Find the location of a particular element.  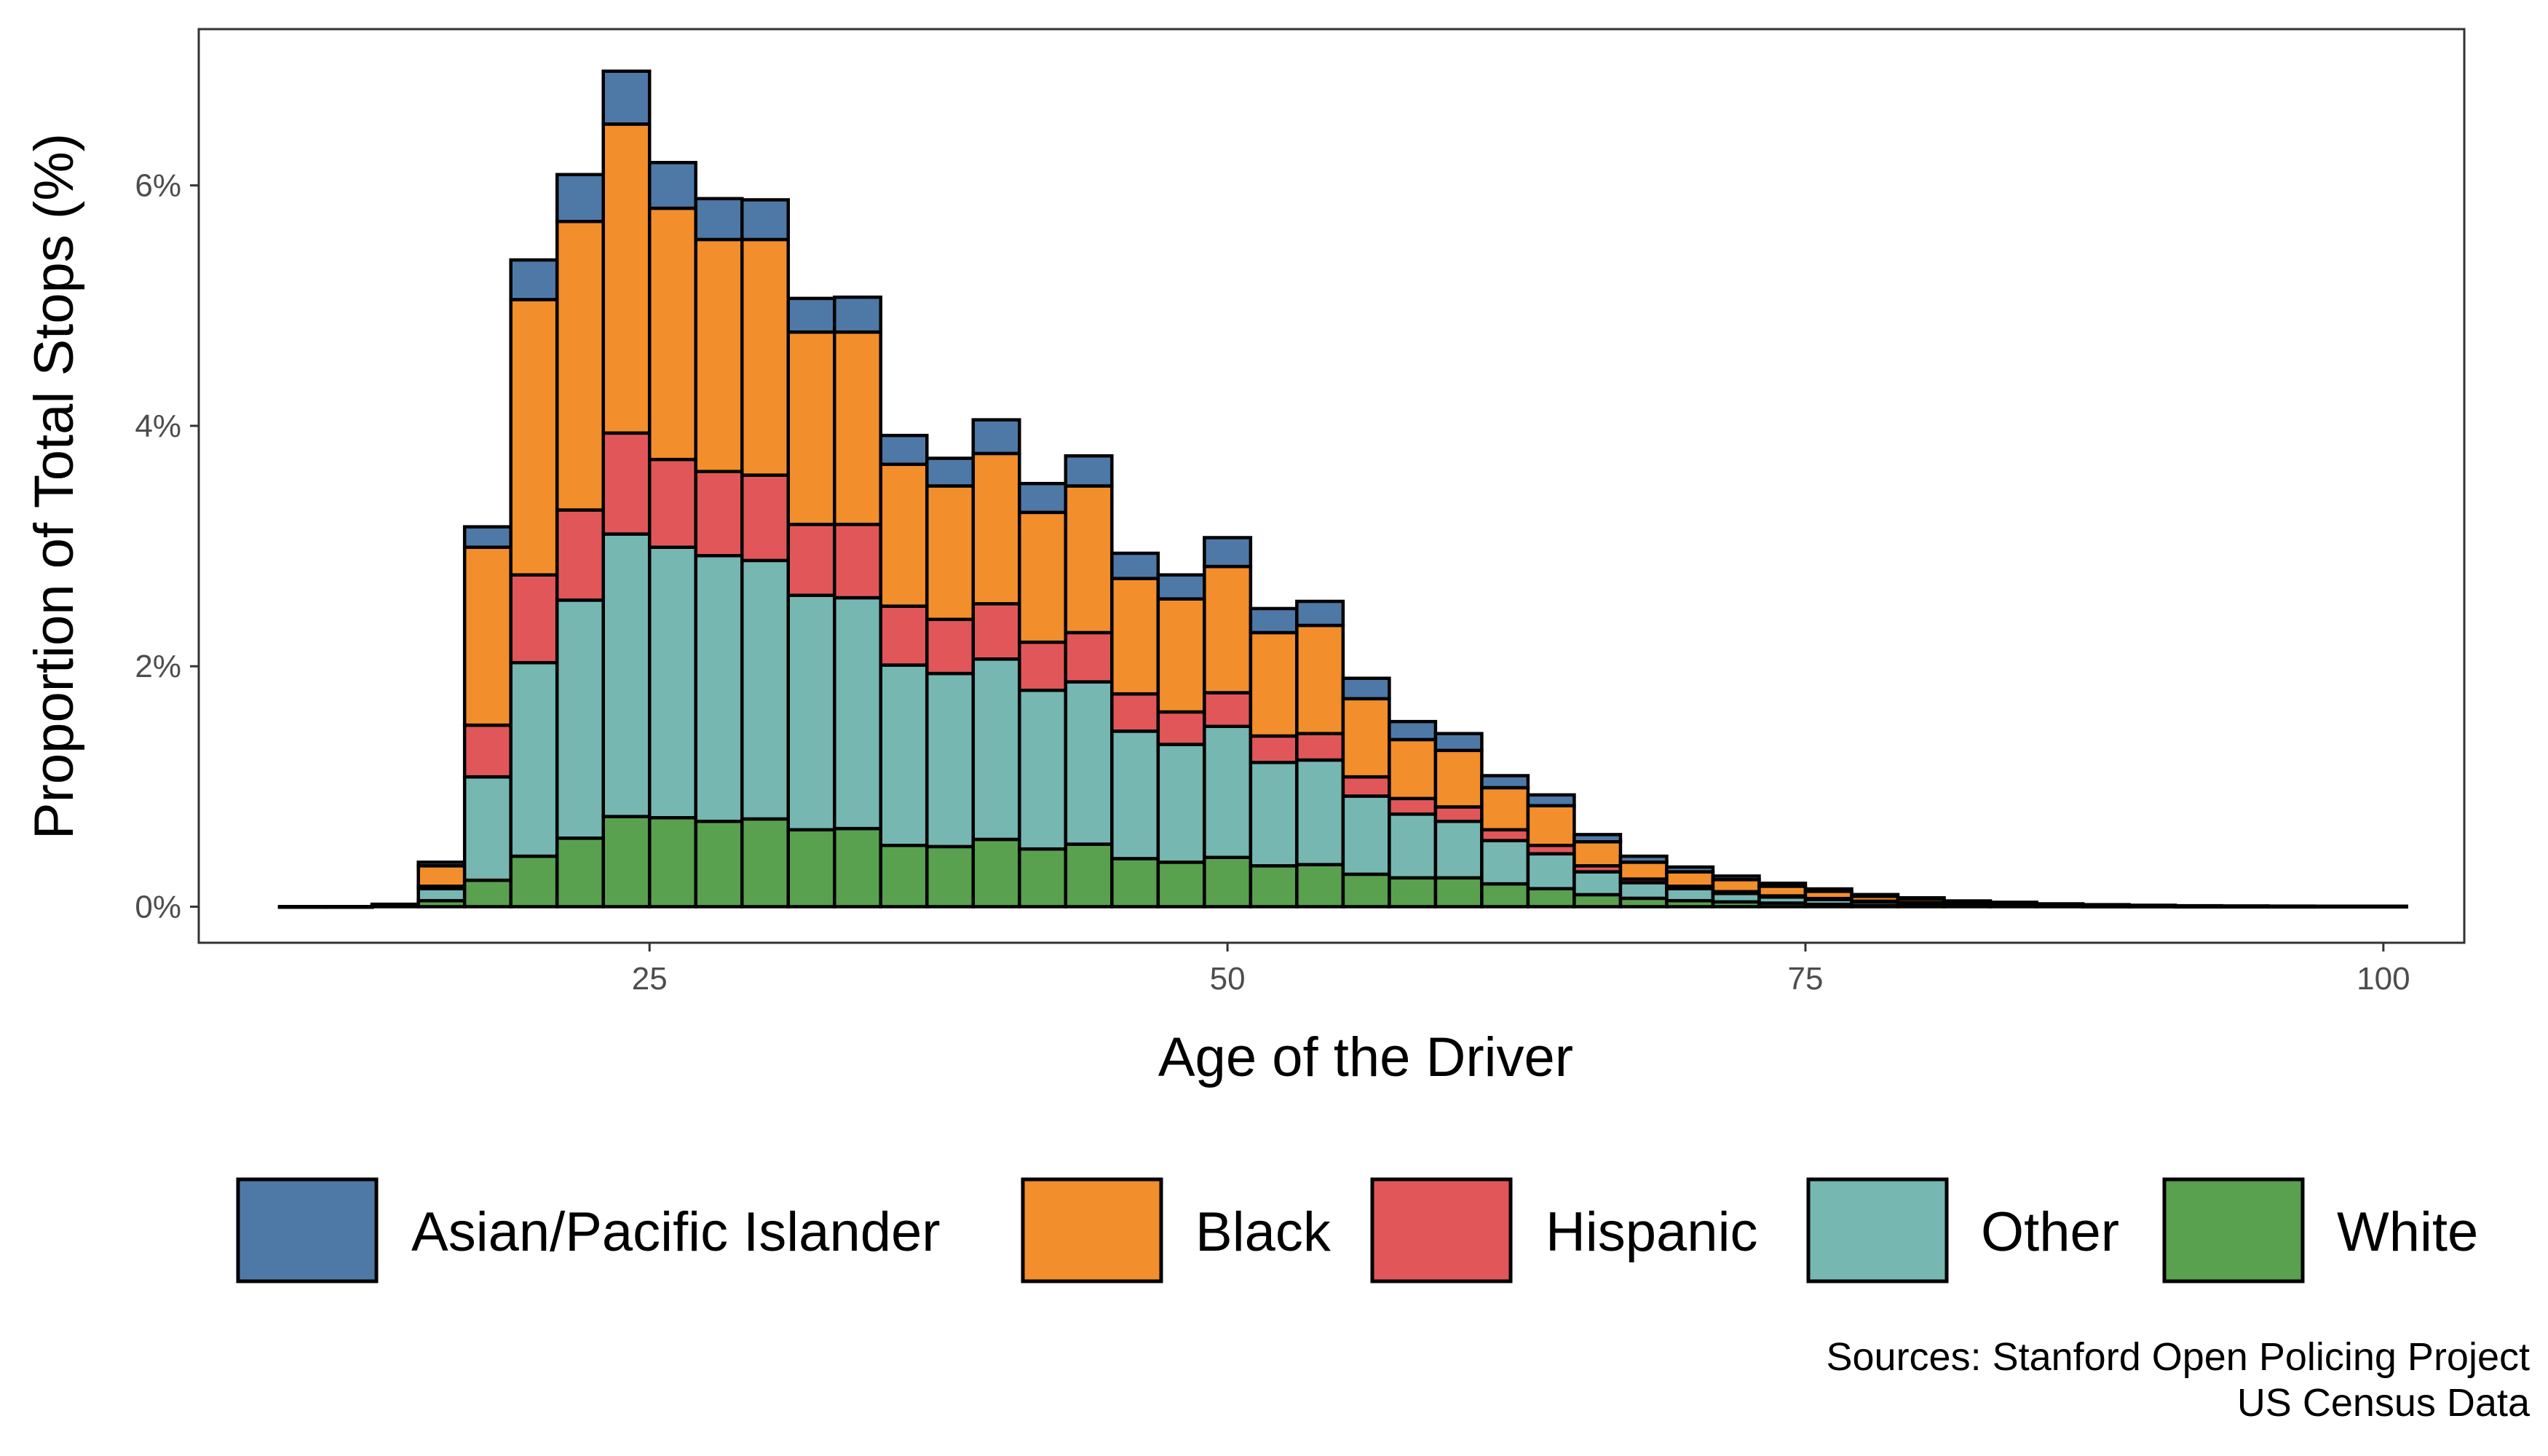

legend-label-black: Black is located at coordinates (1263, 1232).